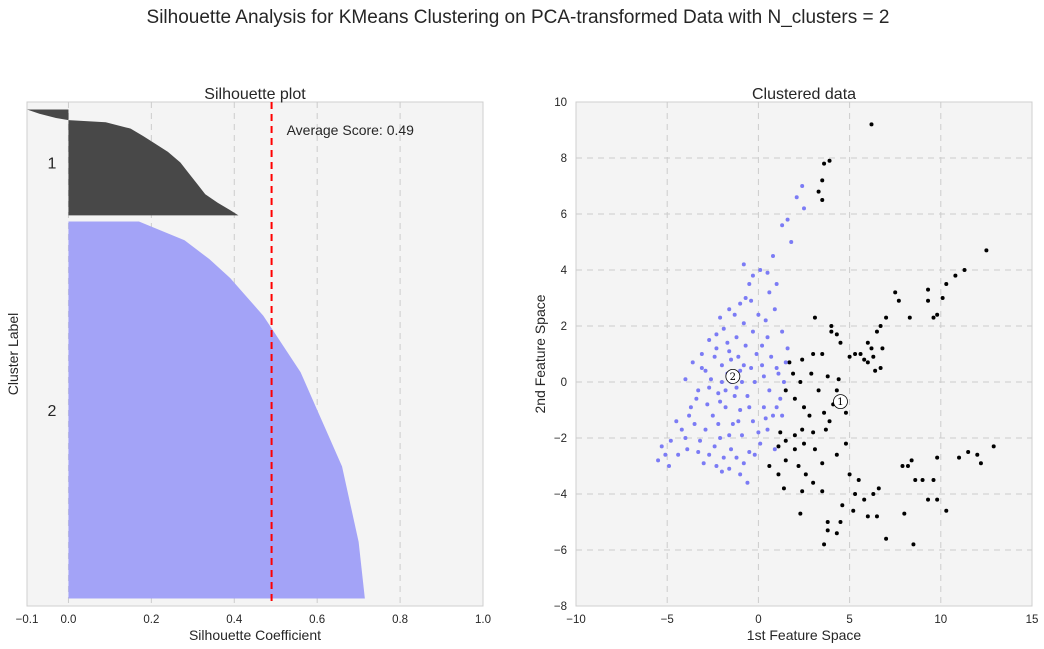 The height and width of the screenshot is (649, 1044). I want to click on cluster-centers: 12, so click(786, 389).